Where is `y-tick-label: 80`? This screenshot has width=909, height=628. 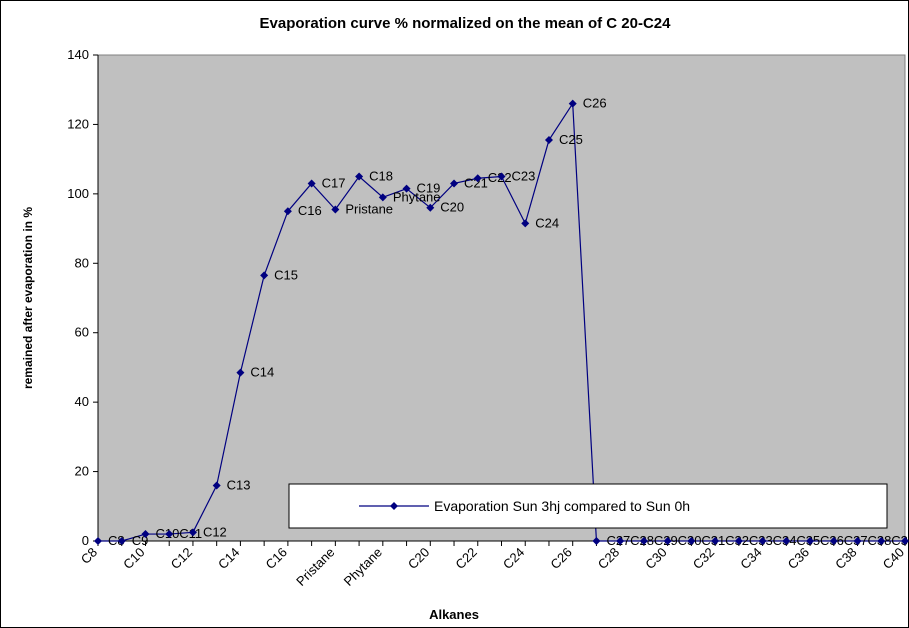
y-tick-label: 80 is located at coordinates (82, 262).